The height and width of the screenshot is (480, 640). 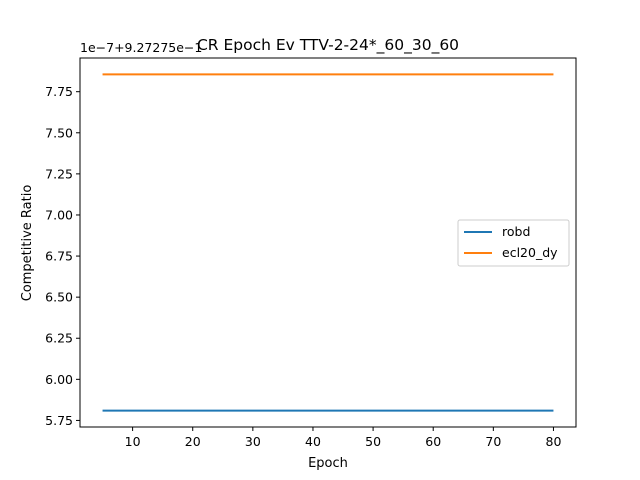 I want to click on legend-label-robd: robd, so click(x=516, y=231).